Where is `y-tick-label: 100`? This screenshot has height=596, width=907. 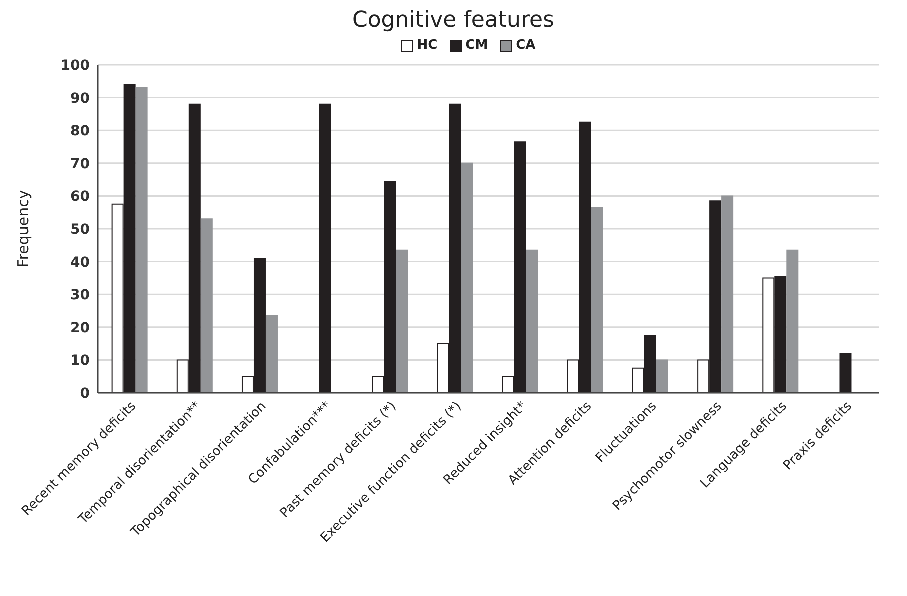
y-tick-label: 100 is located at coordinates (75, 66).